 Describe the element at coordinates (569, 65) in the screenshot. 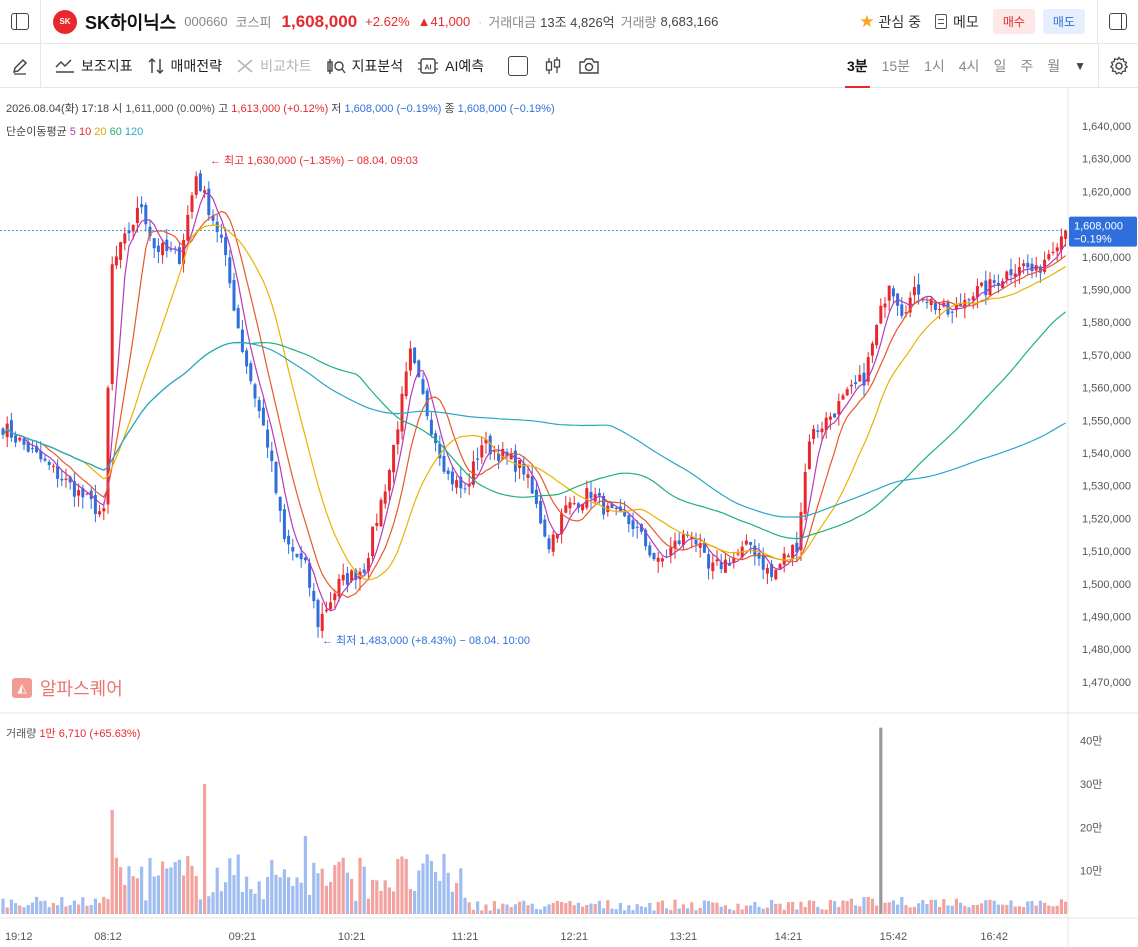

I see `chart-toolbar: 보조지표 매매전략 비교차트 지표분석 AI` at that location.